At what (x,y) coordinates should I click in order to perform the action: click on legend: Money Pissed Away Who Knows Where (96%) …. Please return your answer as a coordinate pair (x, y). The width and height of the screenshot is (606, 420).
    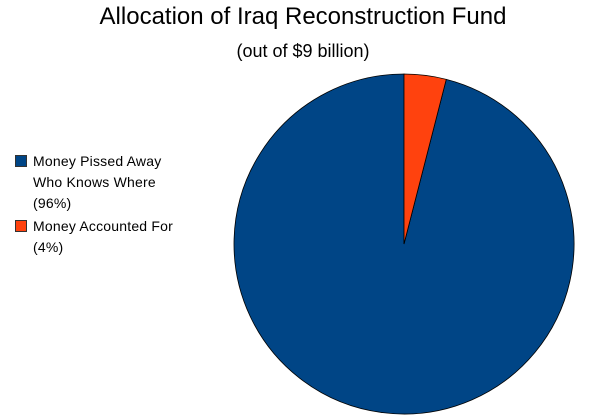
    Looking at the image, I should click on (94, 205).